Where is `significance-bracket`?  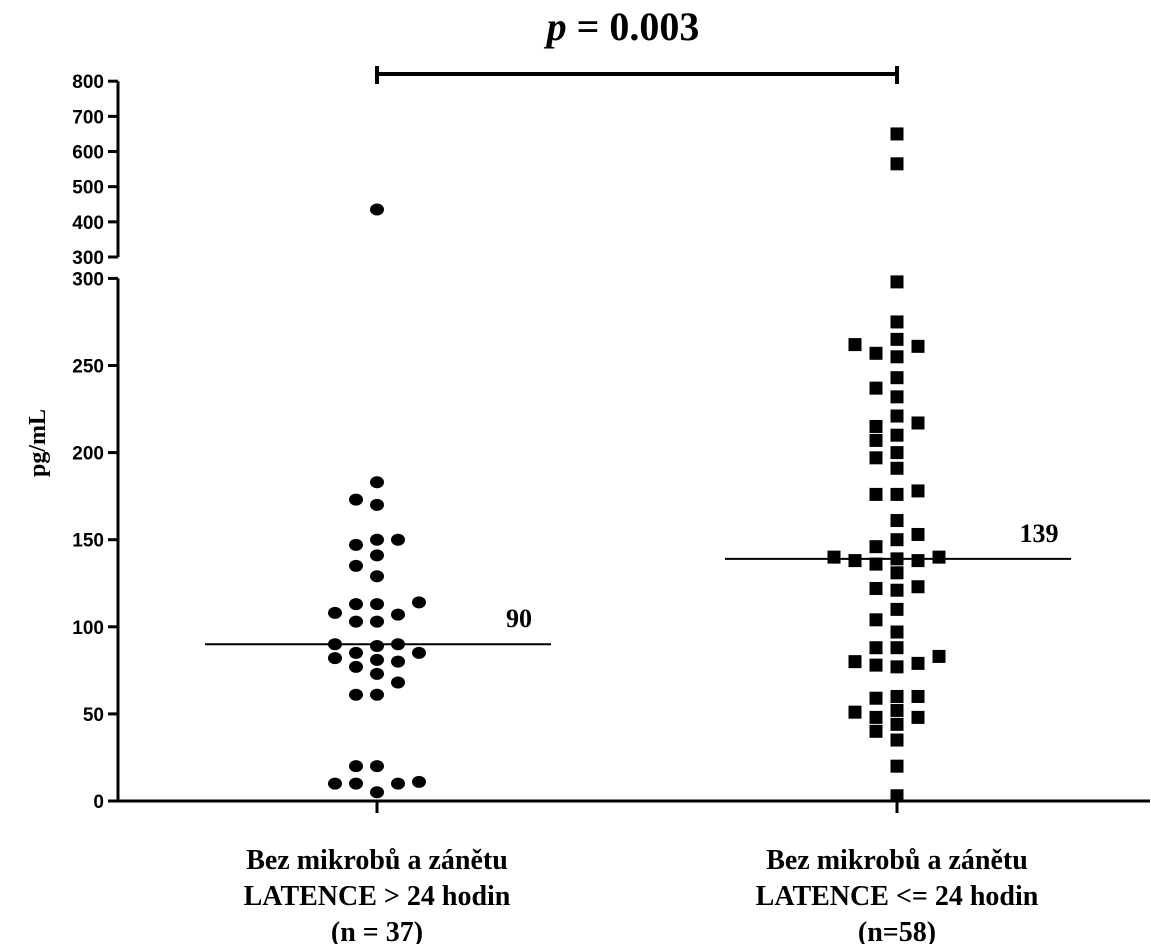 significance-bracket is located at coordinates (637, 75).